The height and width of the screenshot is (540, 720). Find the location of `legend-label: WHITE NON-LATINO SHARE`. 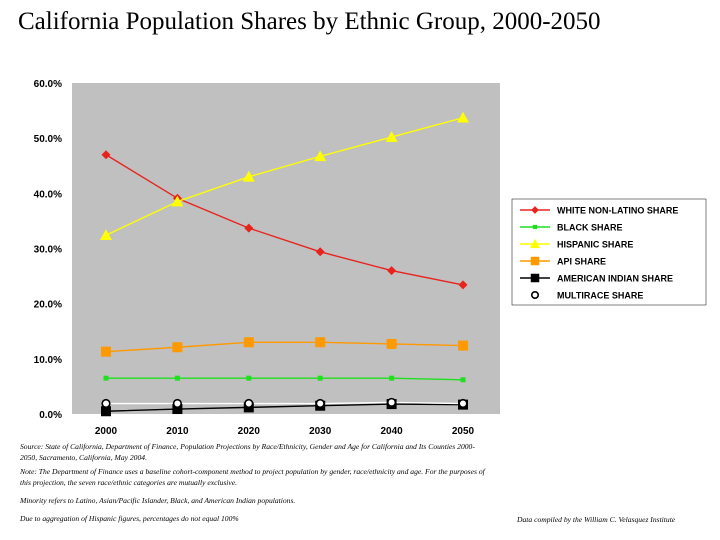

legend-label: WHITE NON-LATINO SHARE is located at coordinates (617, 211).